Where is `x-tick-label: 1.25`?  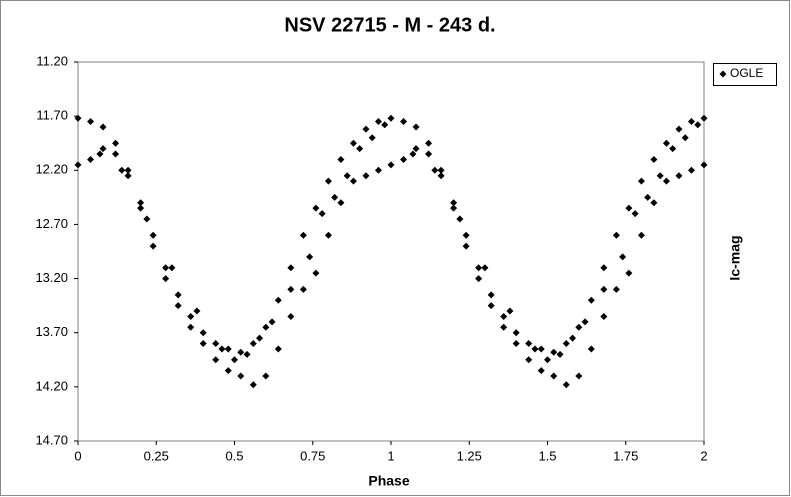 x-tick-label: 1.25 is located at coordinates (469, 455).